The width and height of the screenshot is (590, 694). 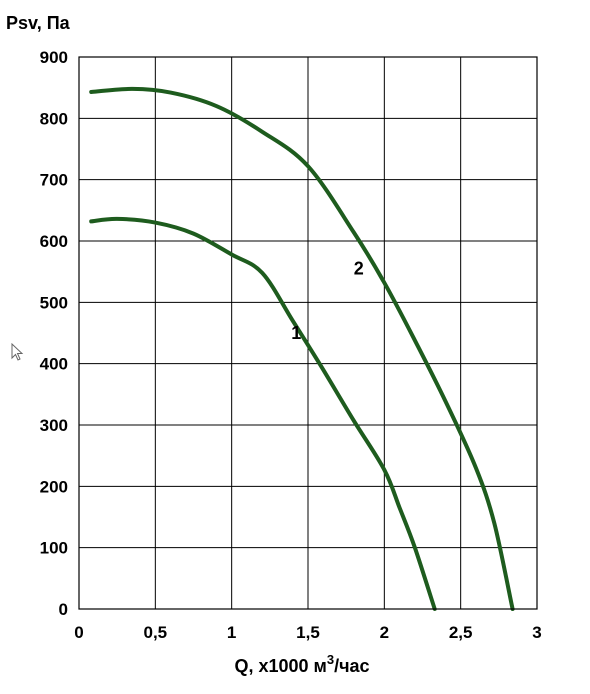 I want to click on series-label-1: 1, so click(x=296, y=333).